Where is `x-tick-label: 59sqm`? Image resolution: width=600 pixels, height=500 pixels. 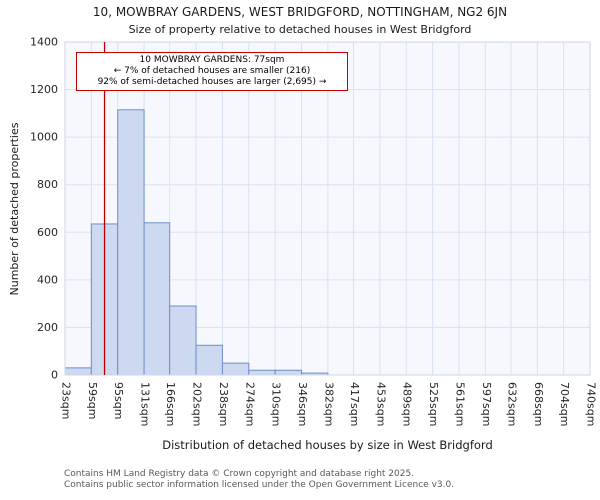
x-tick-label: 59sqm is located at coordinates (92, 400).